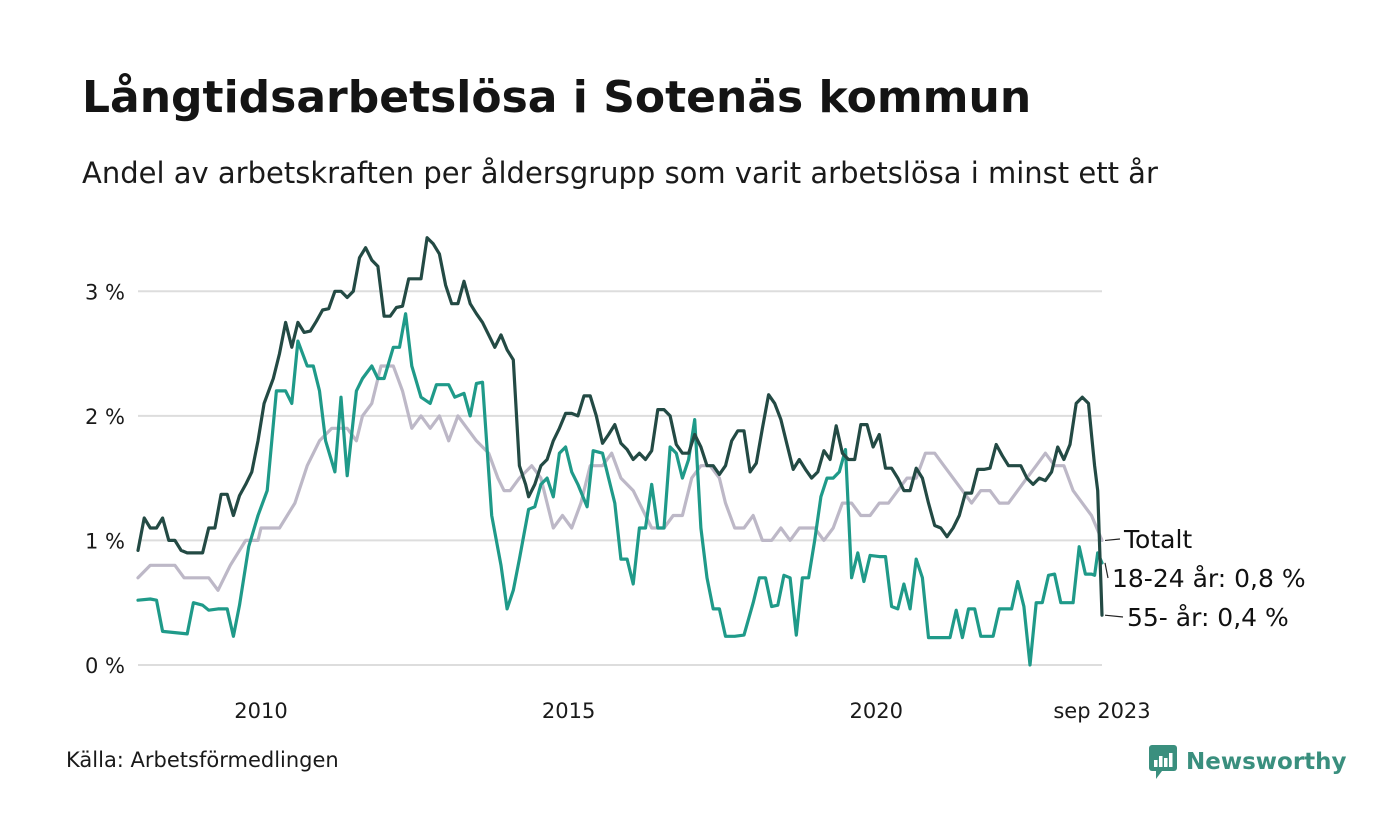 This screenshot has height=840, width=1400. What do you see at coordinates (875, 711) in the screenshot?
I see `x-tick-label: 2020` at bounding box center [875, 711].